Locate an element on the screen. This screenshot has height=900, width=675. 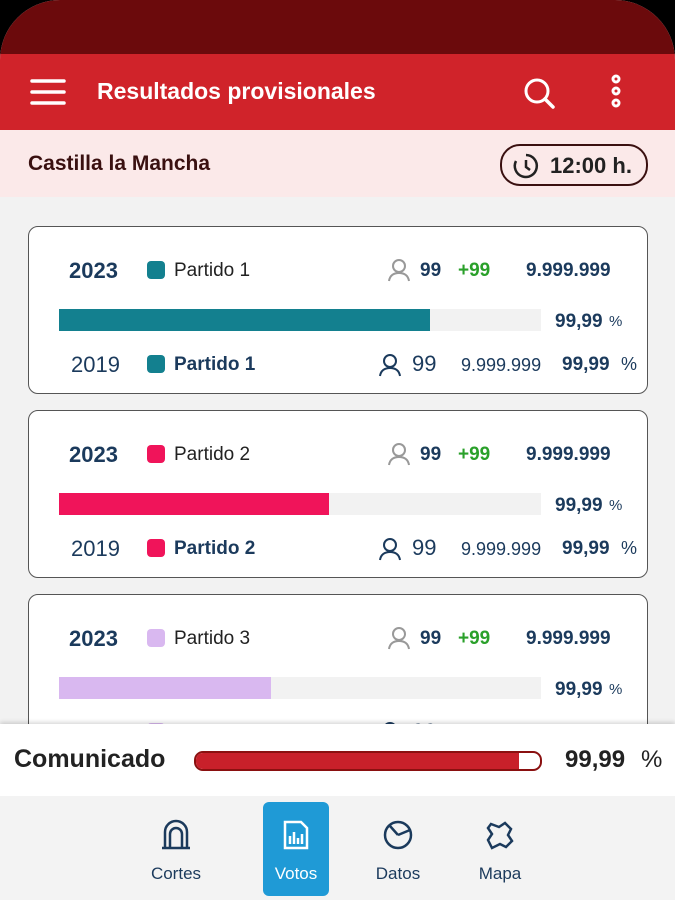
reported-percent: 99,99 is located at coordinates (595, 759).